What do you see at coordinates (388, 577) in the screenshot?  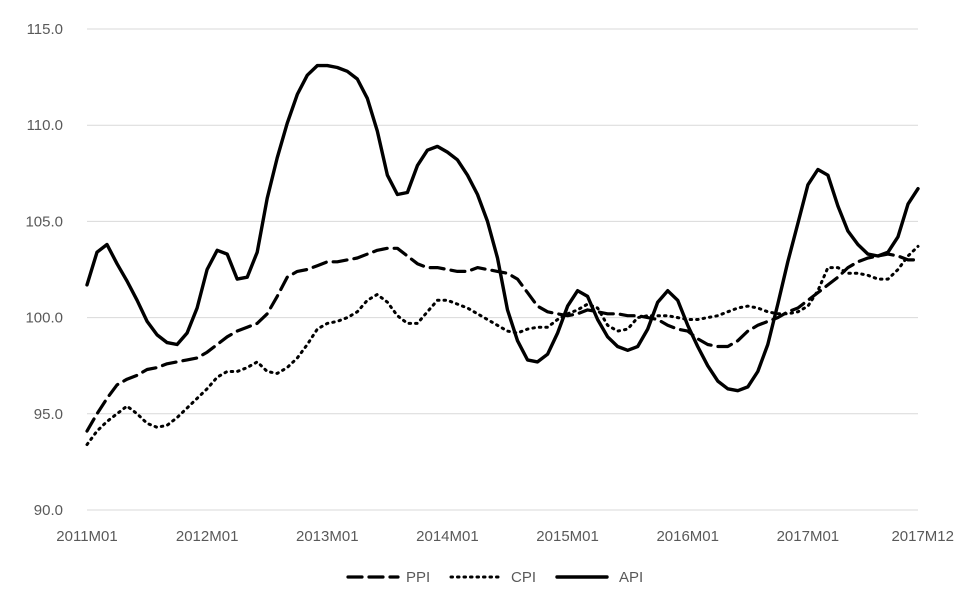 I see `legend-item-ppi: PPI` at bounding box center [388, 577].